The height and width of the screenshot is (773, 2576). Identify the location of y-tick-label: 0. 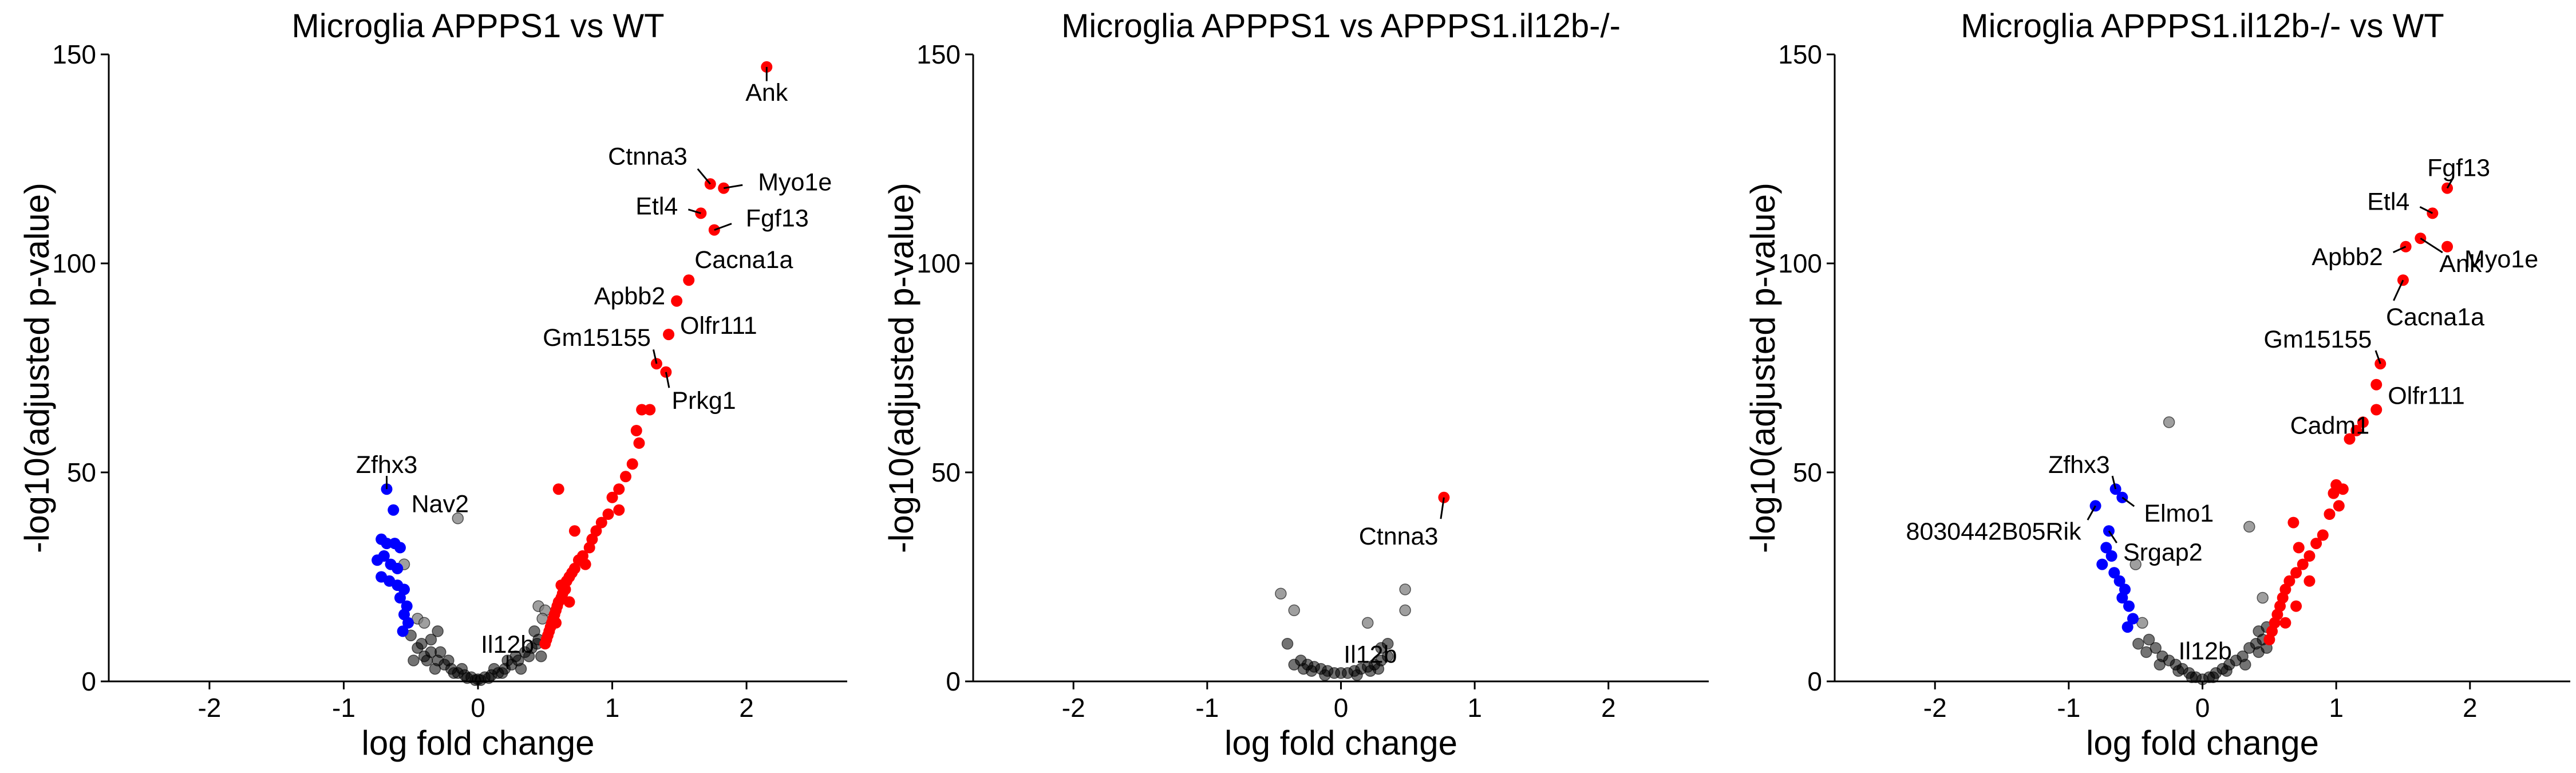
(88, 681).